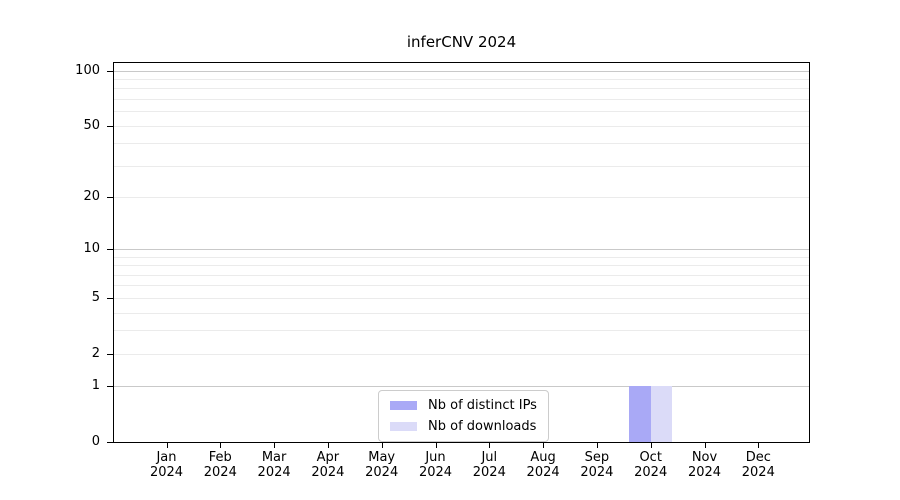 This screenshot has height=500, width=900. I want to click on y-tick-label: 100, so click(87, 70).